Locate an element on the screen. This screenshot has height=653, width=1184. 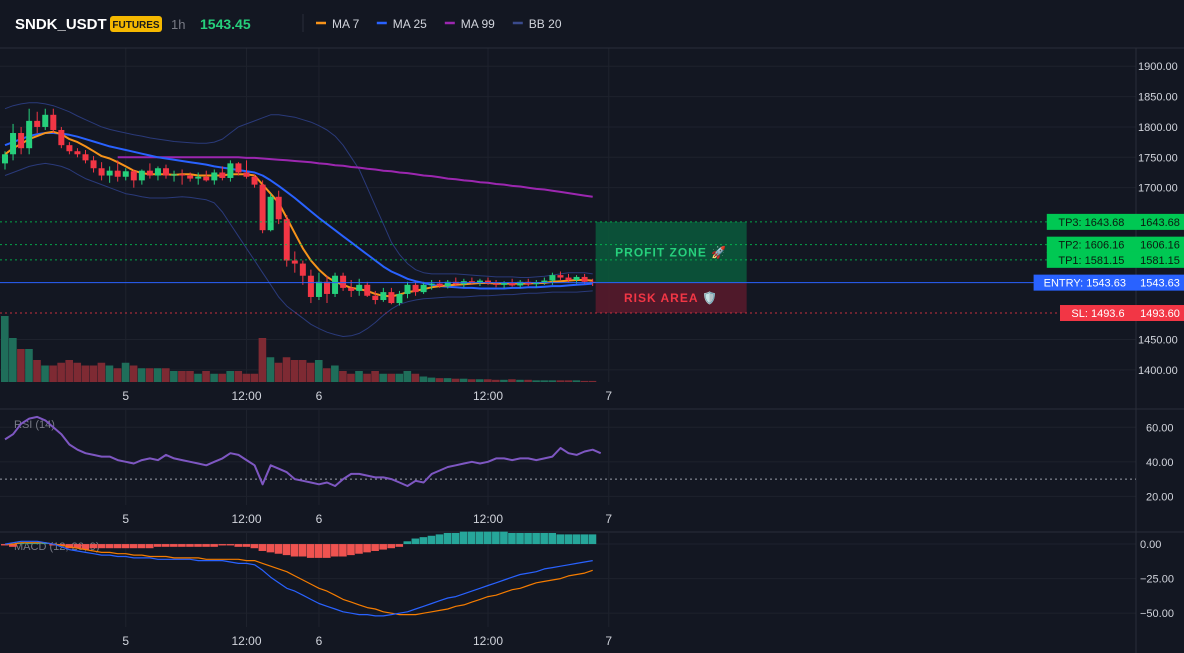
price-tick-label: 1400.00 is located at coordinates (1158, 371).